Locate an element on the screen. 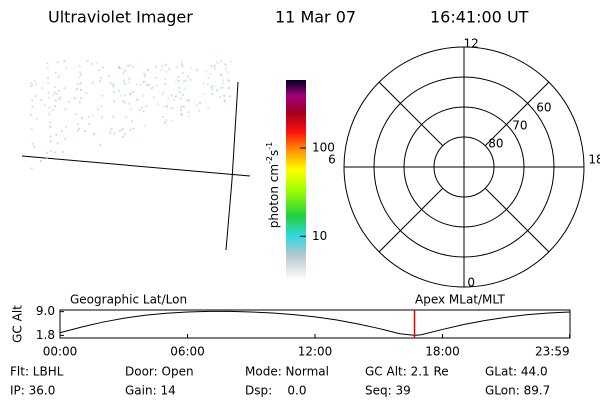  time: 16:41:00 UT is located at coordinates (479, 17).